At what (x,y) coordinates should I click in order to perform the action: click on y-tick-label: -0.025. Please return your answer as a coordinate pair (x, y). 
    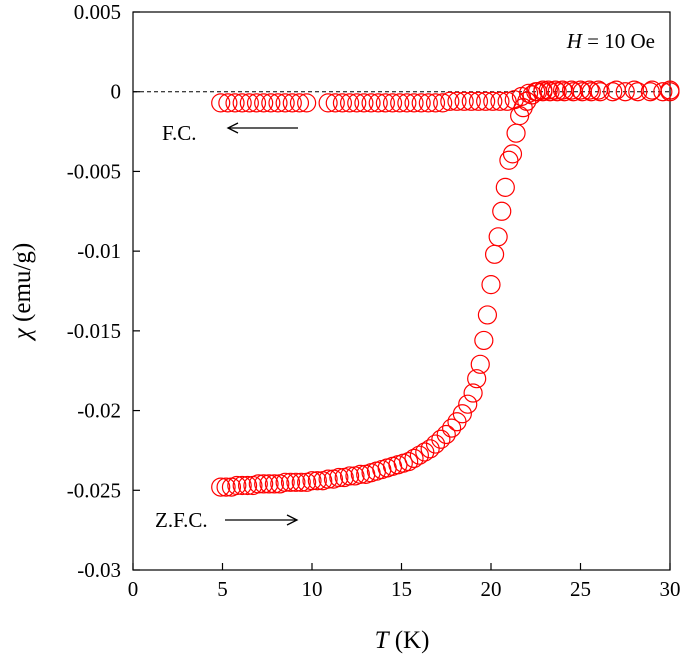
    Looking at the image, I should click on (94, 490).